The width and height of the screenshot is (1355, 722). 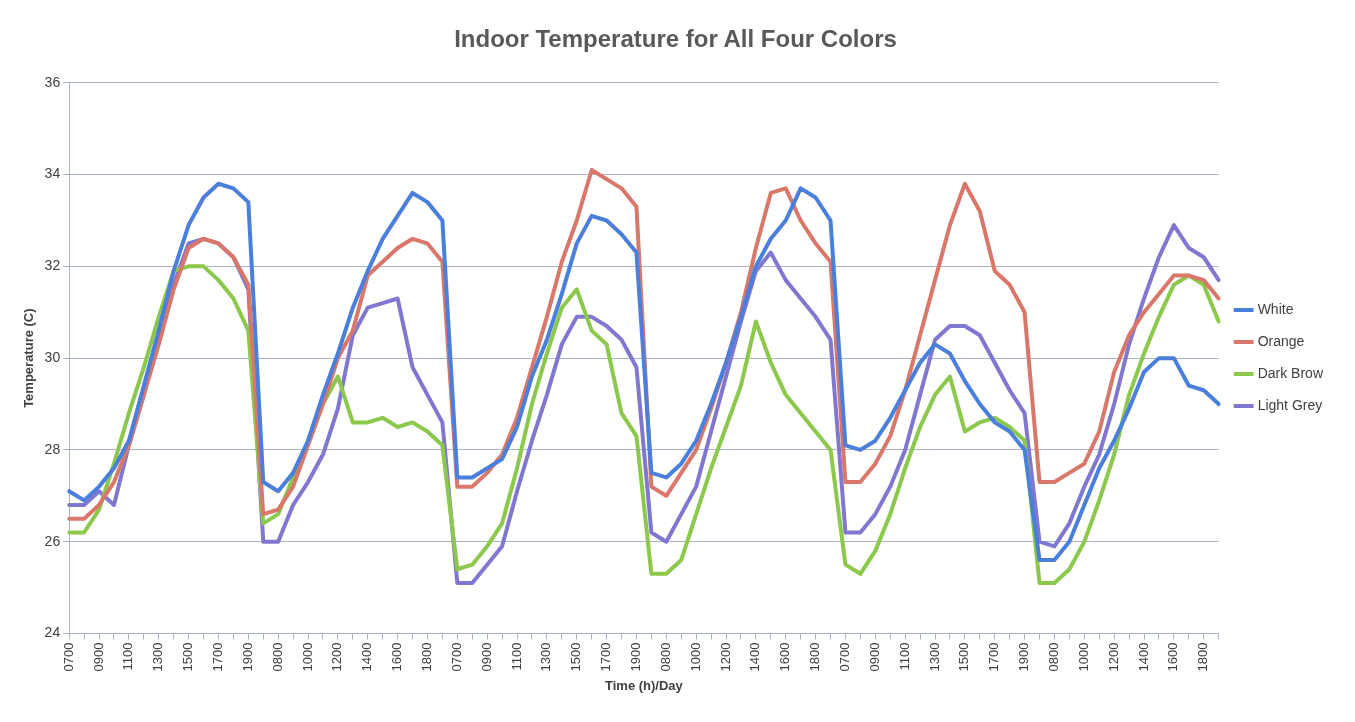 What do you see at coordinates (675, 39) in the screenshot?
I see `chart-title: Indoor Temperature for All Four Colors` at bounding box center [675, 39].